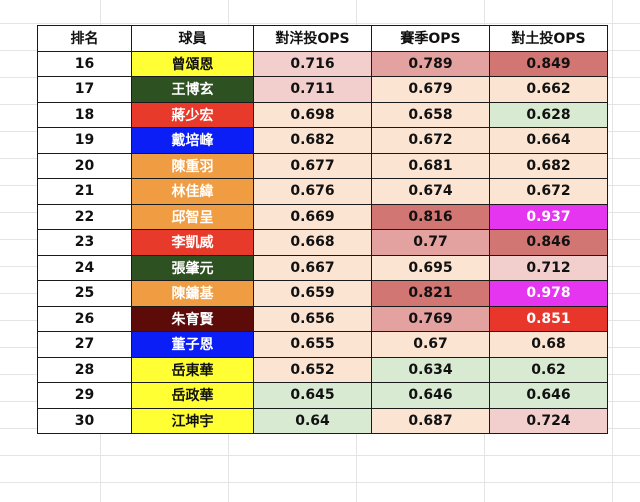 Image resolution: width=640 pixels, height=502 pixels. What do you see at coordinates (84, 216) in the screenshot?
I see `rank-cell: 22` at bounding box center [84, 216].